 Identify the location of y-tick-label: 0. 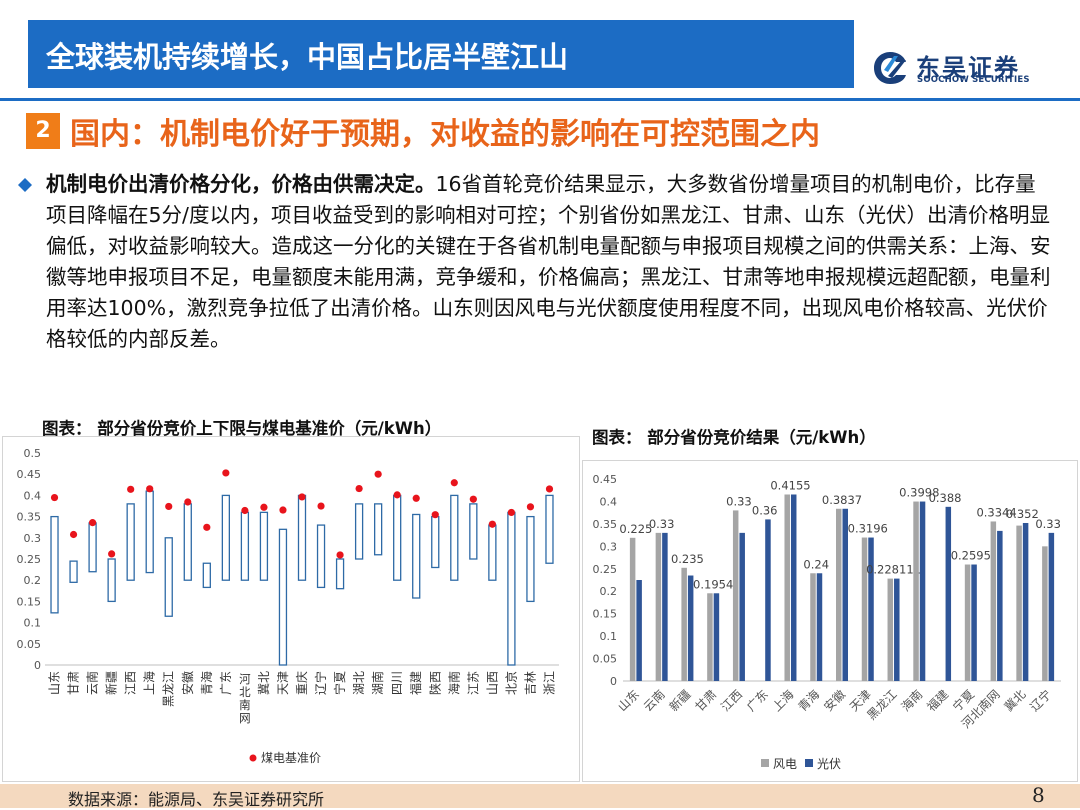
(613, 681).